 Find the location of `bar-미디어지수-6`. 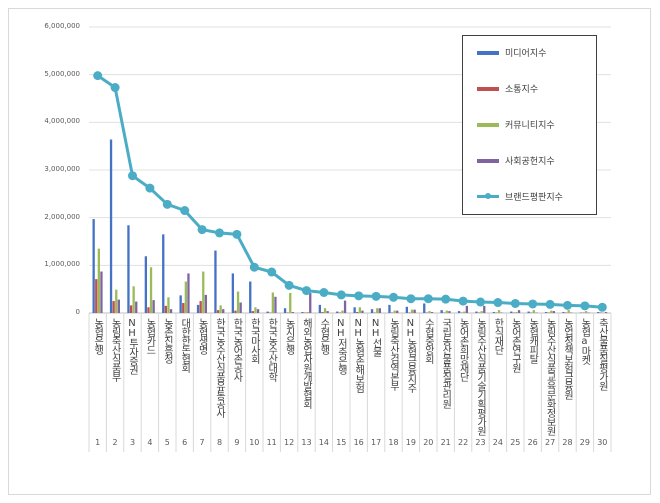

bar-미디어지수-6 is located at coordinates (180, 304).